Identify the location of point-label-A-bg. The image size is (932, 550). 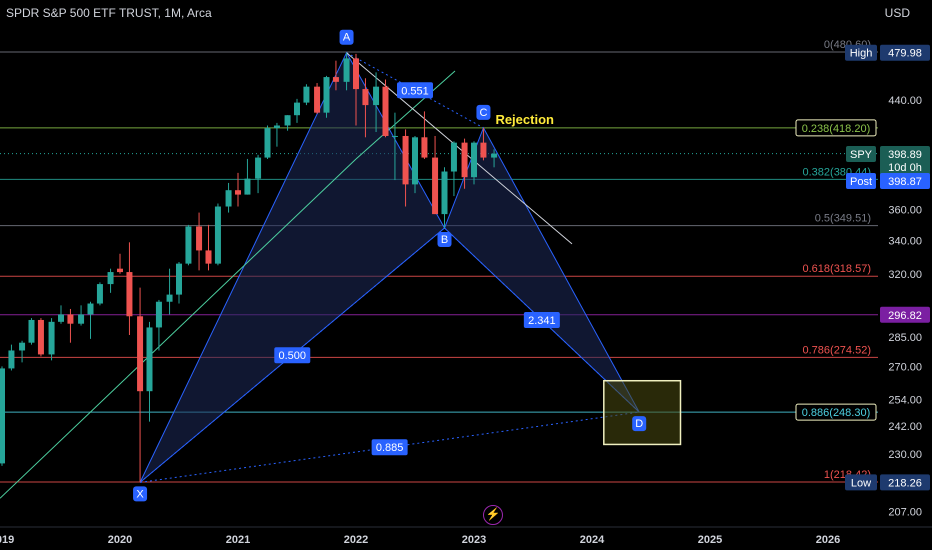
(346, 37).